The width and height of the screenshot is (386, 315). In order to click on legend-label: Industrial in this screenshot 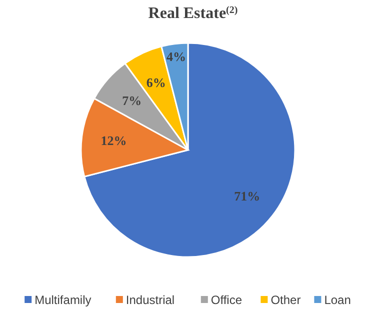, I will do `click(150, 300)`.